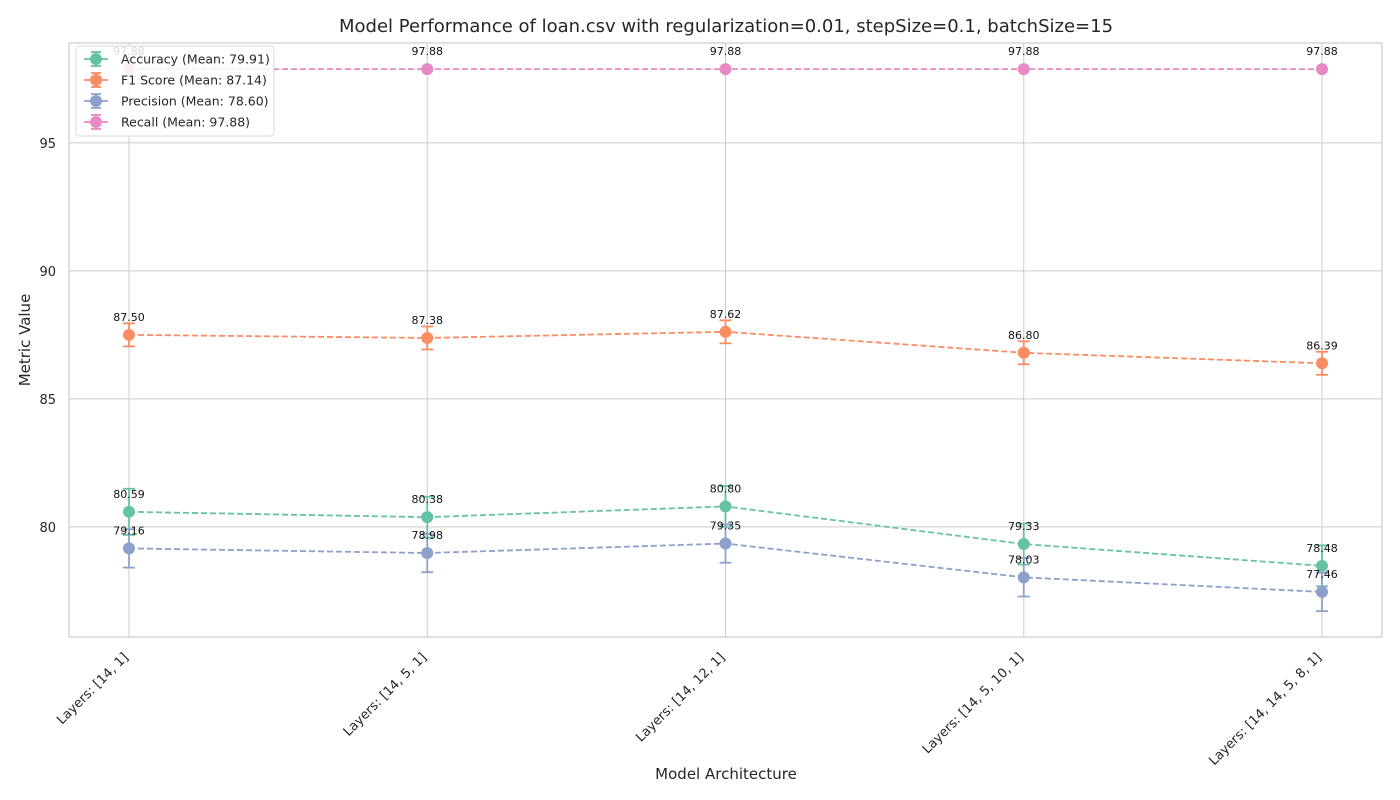 The image size is (1400, 800). Describe the element at coordinates (195, 59) in the screenshot. I see `legend-label: Accuracy (Mean: 79.91)` at that location.